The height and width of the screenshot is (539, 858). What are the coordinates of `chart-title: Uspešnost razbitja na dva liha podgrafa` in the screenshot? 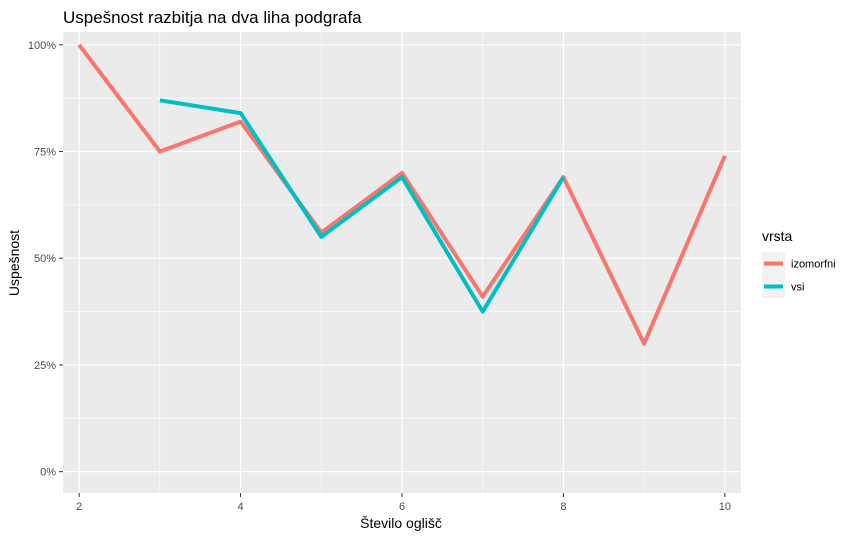 It's located at (212, 17).